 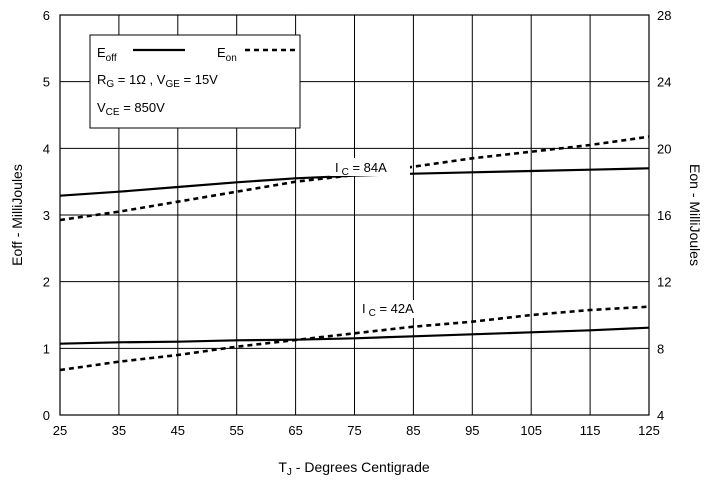 What do you see at coordinates (660, 415) in the screenshot?
I see `y-right-tick-label: 4` at bounding box center [660, 415].